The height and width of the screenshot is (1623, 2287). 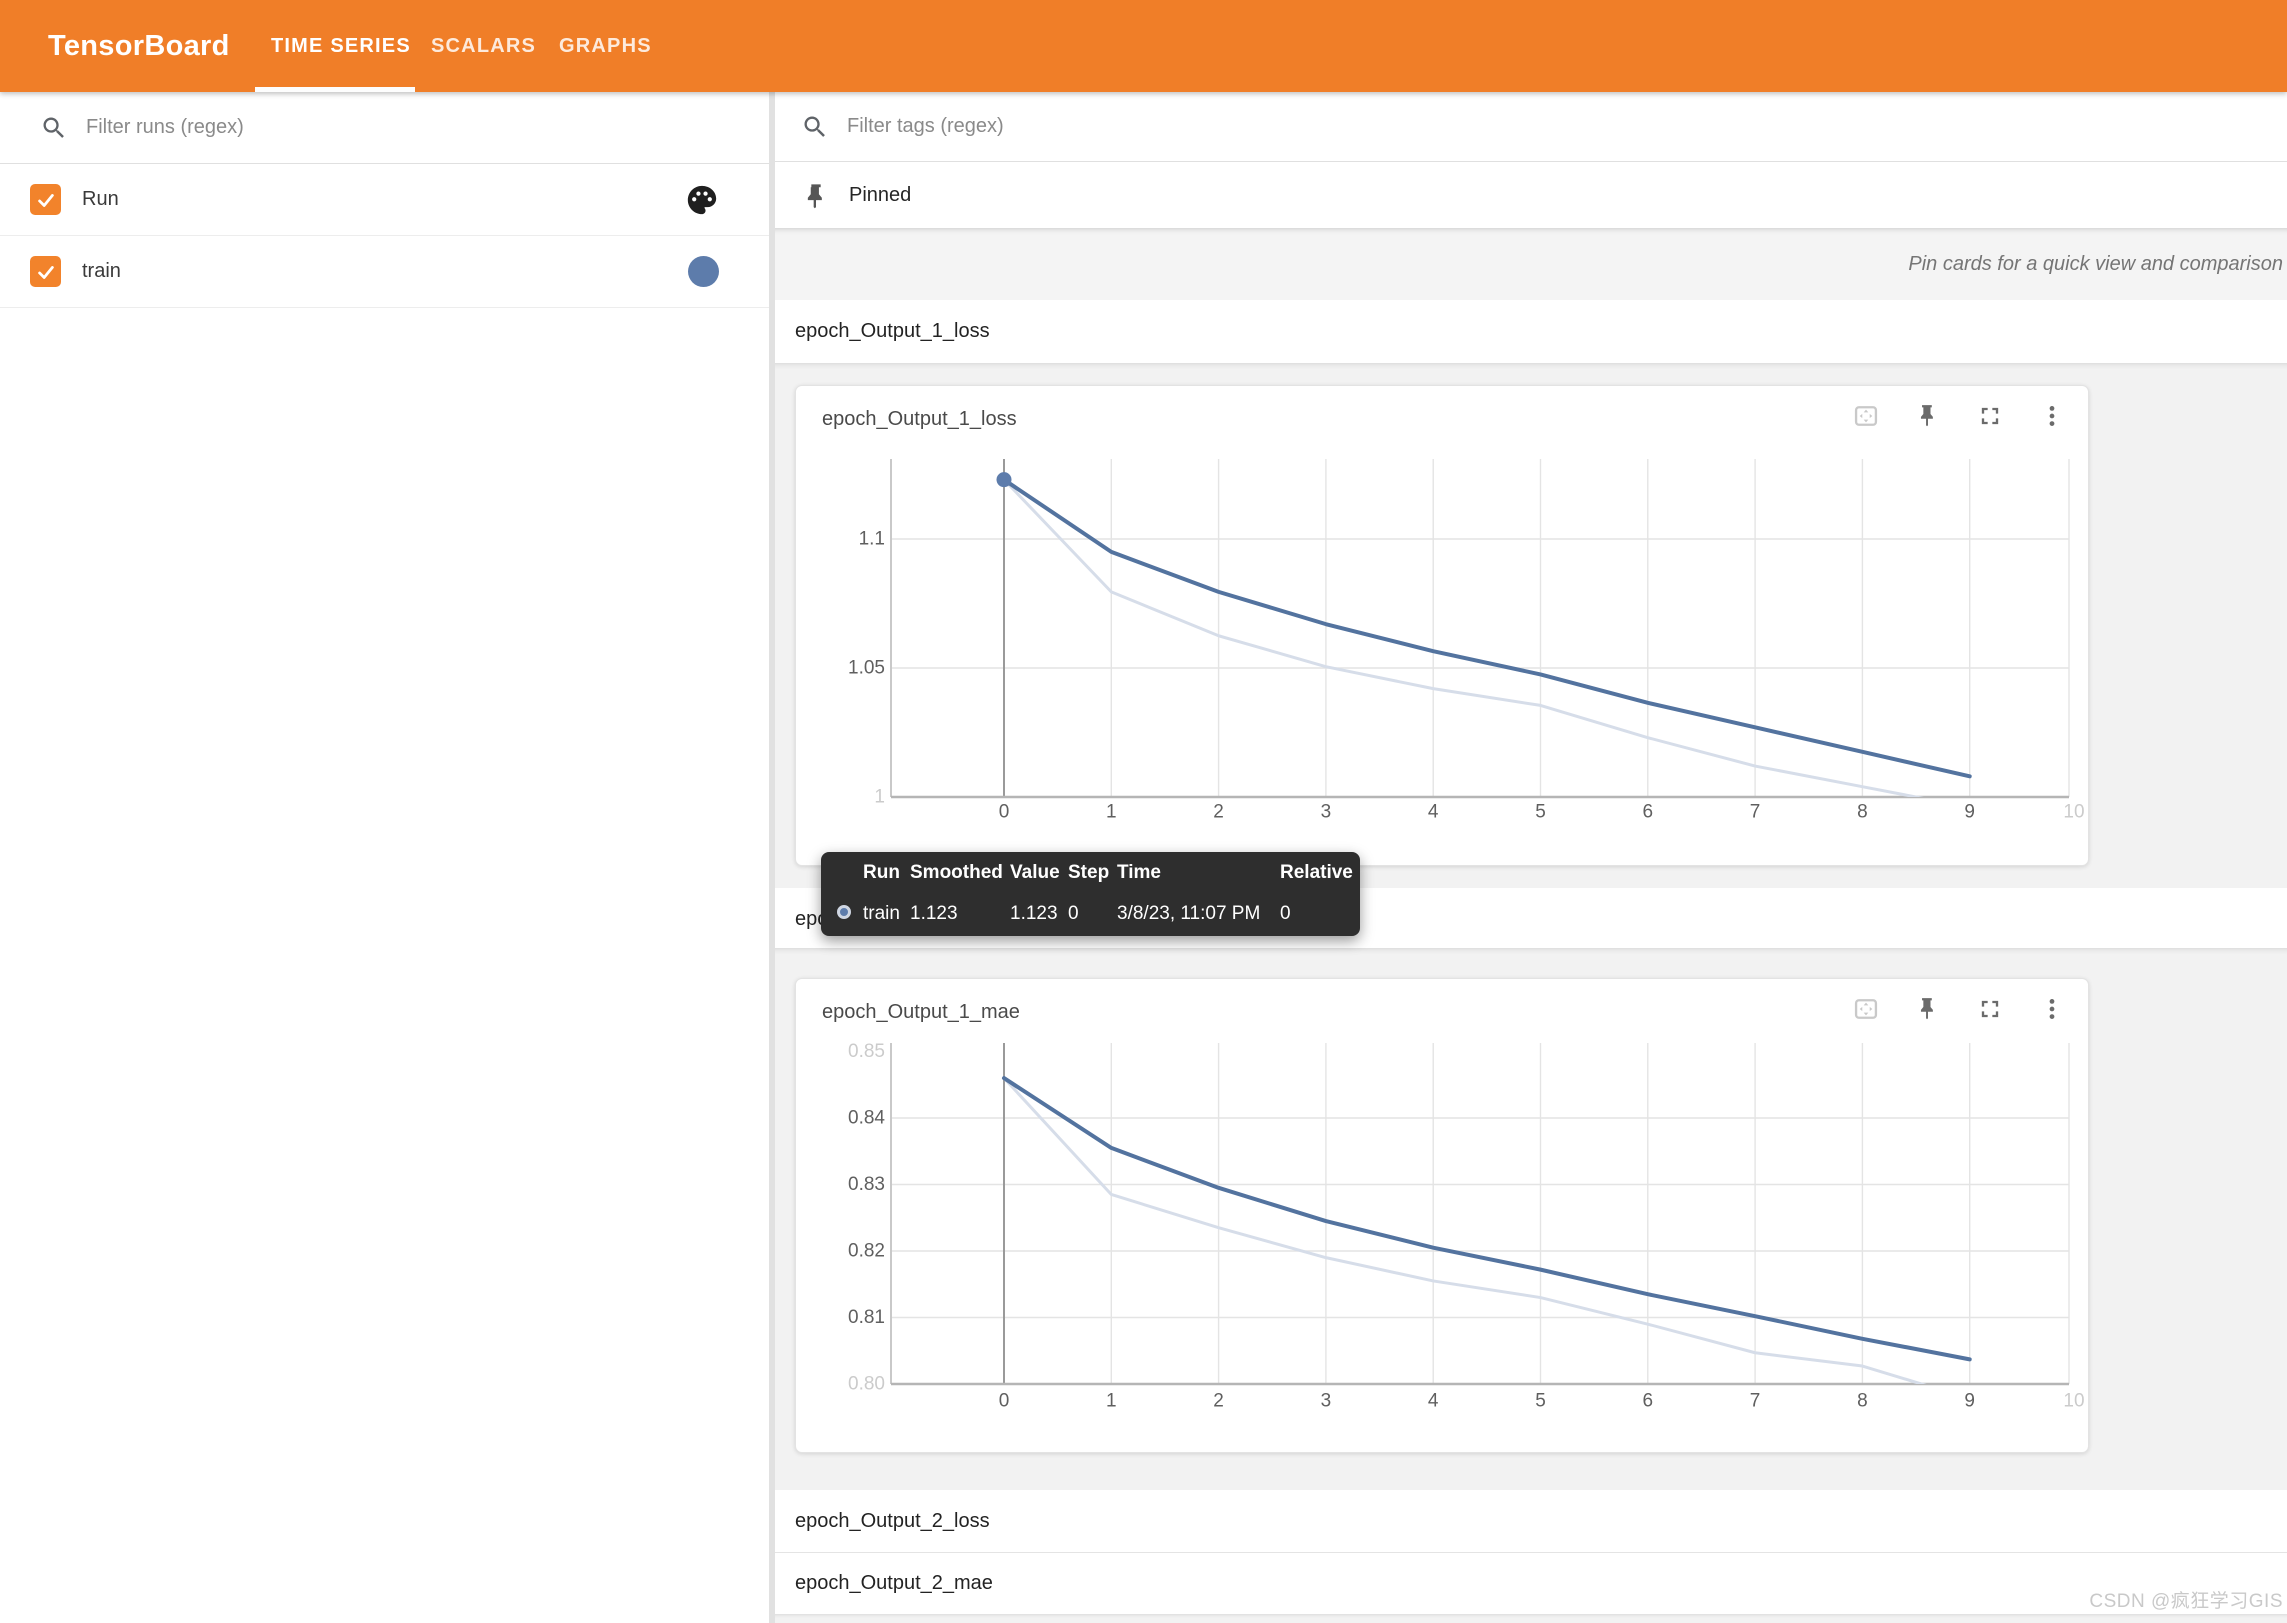 I want to click on tab-scalars: SCALARS, so click(x=484, y=45).